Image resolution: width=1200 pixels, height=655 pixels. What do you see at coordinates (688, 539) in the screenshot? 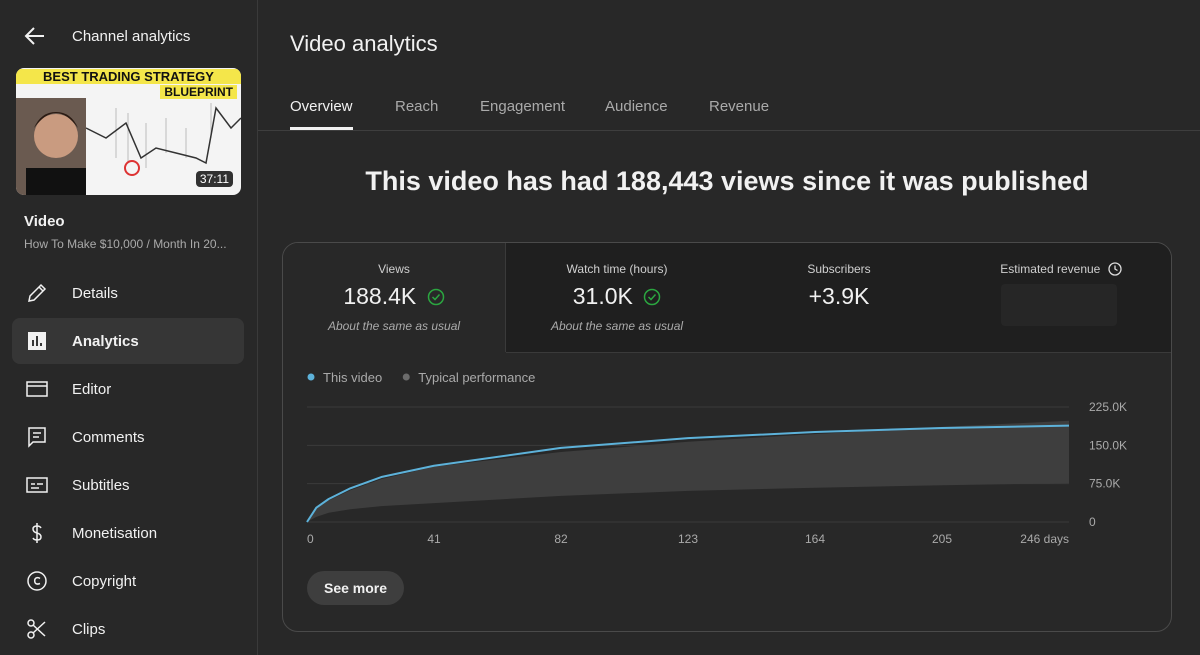
I see `x-tick-label: 123` at bounding box center [688, 539].